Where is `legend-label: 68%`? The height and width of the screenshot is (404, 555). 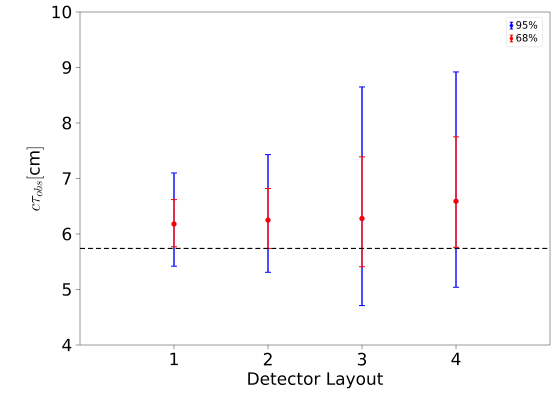 legend-label: 68% is located at coordinates (527, 38).